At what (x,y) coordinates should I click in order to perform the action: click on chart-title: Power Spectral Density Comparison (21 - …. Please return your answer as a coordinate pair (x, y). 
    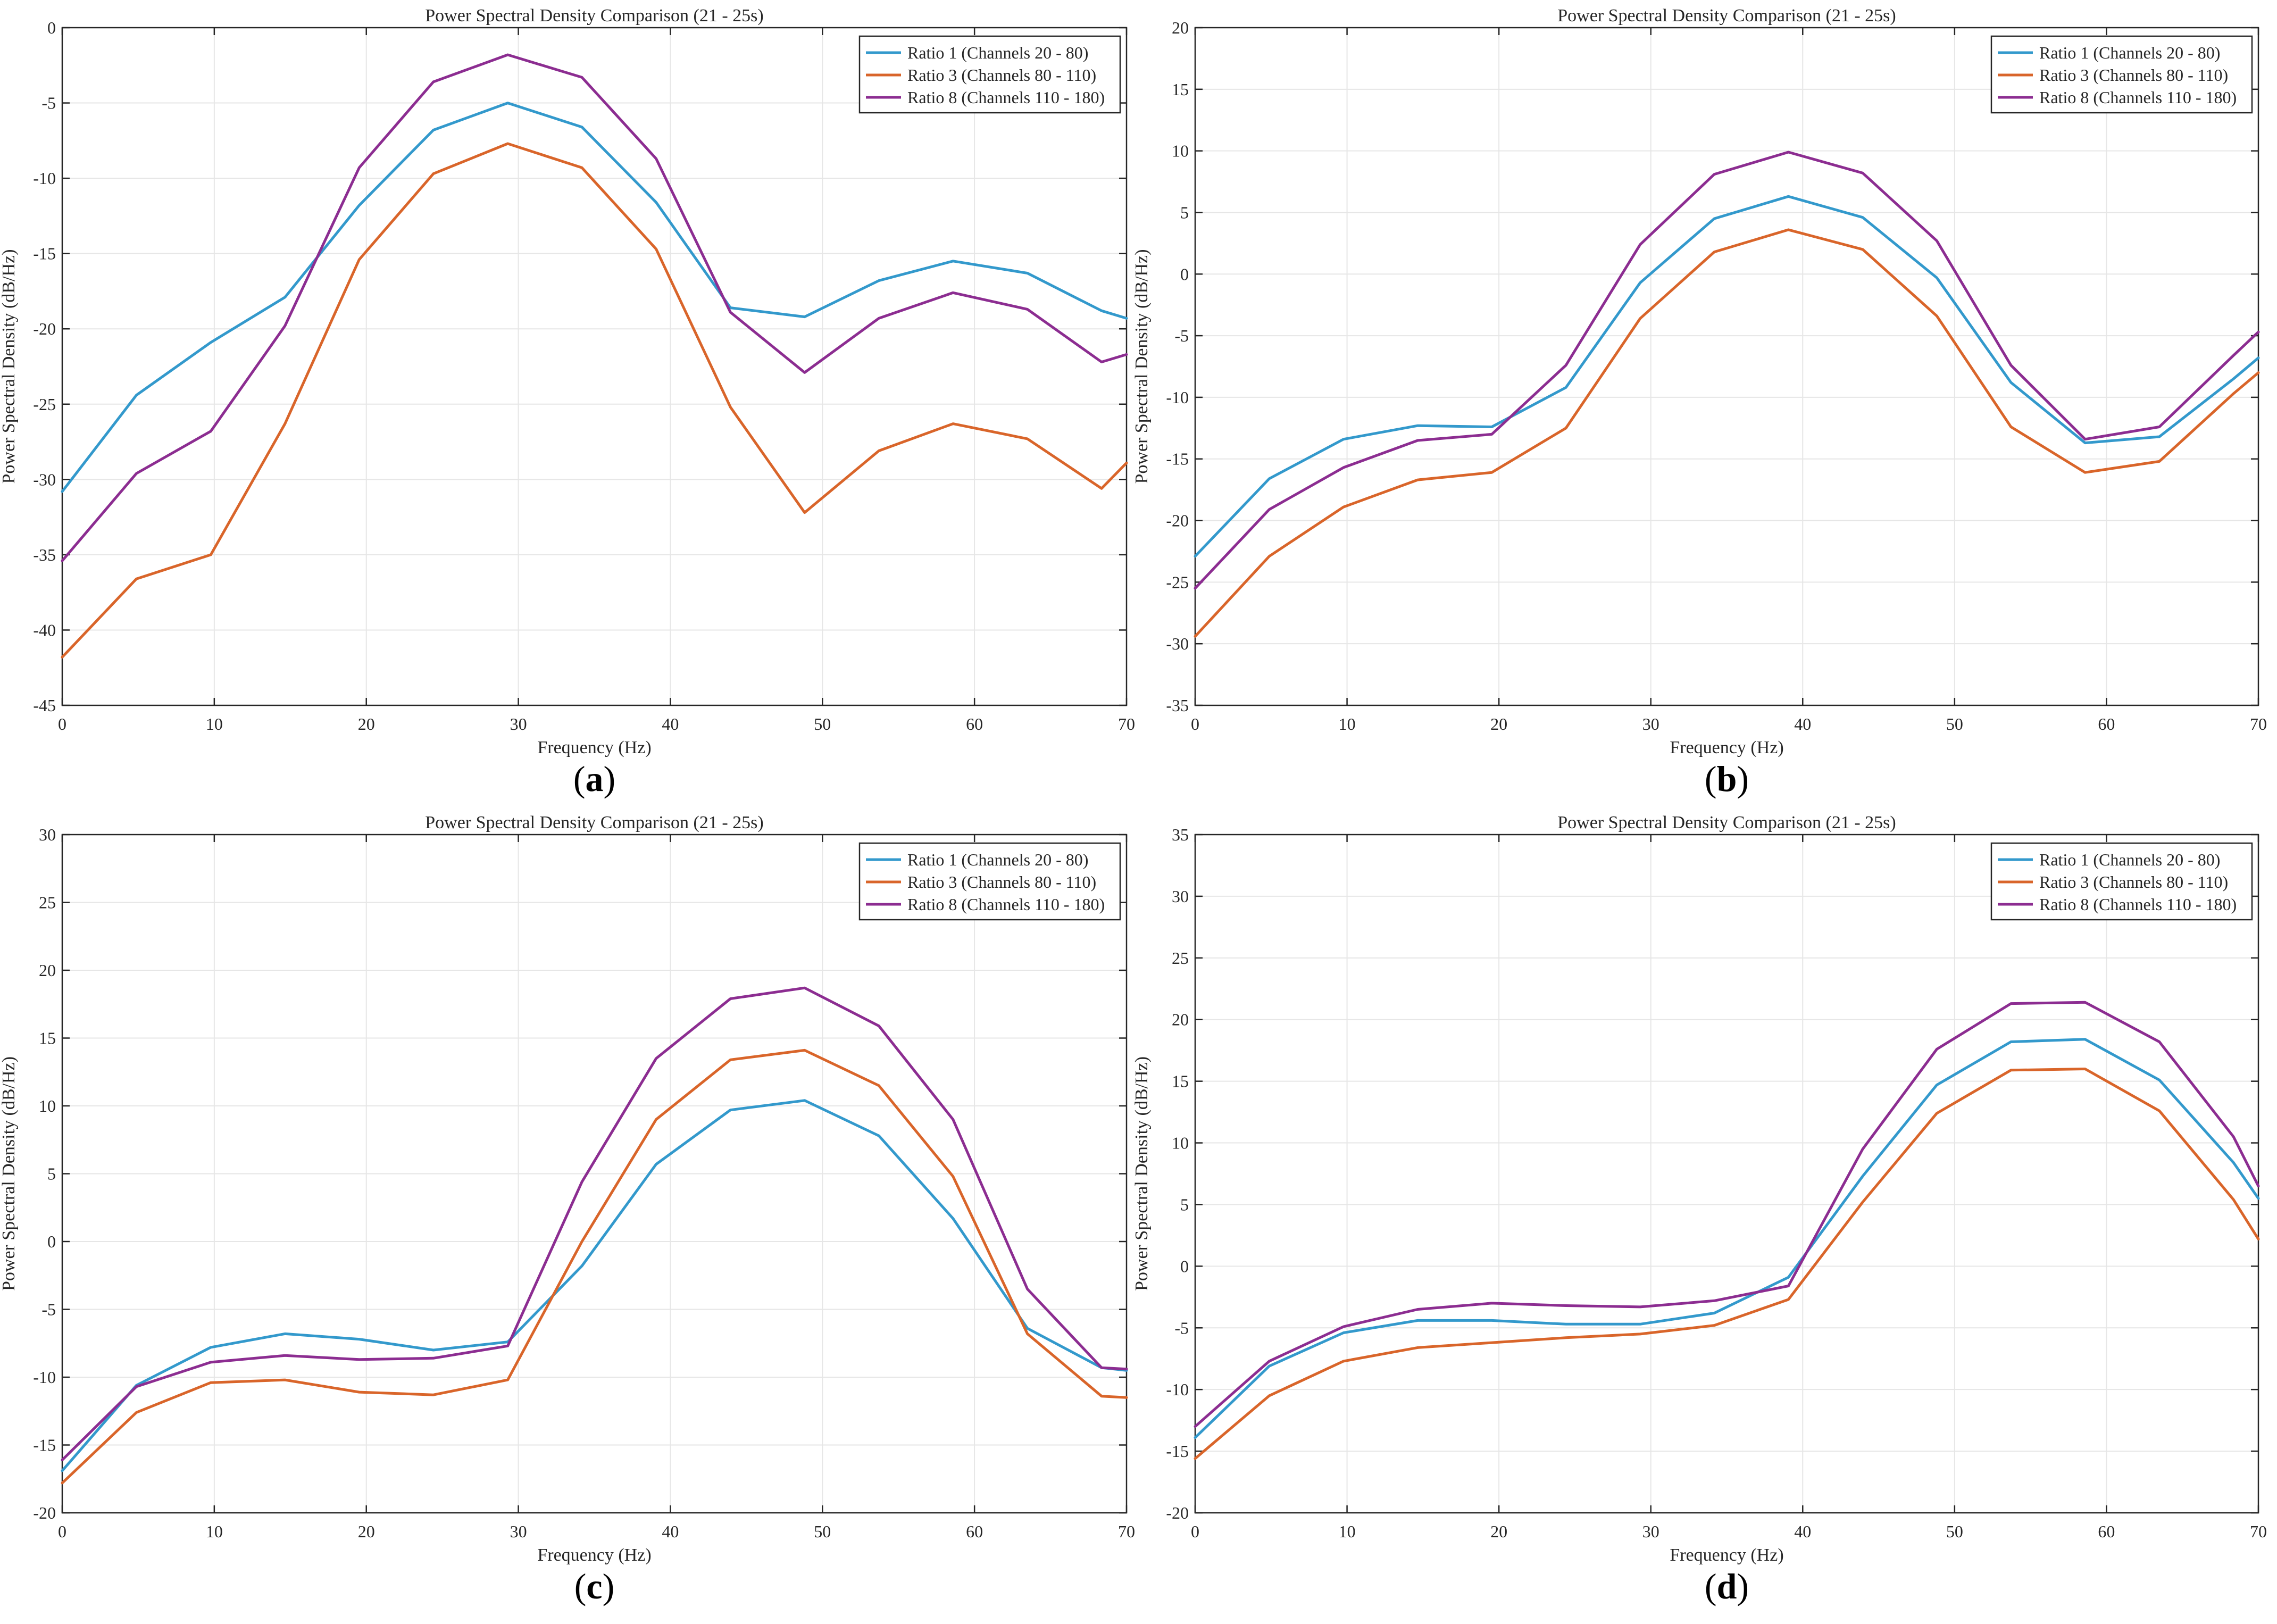
    Looking at the image, I should click on (1726, 823).